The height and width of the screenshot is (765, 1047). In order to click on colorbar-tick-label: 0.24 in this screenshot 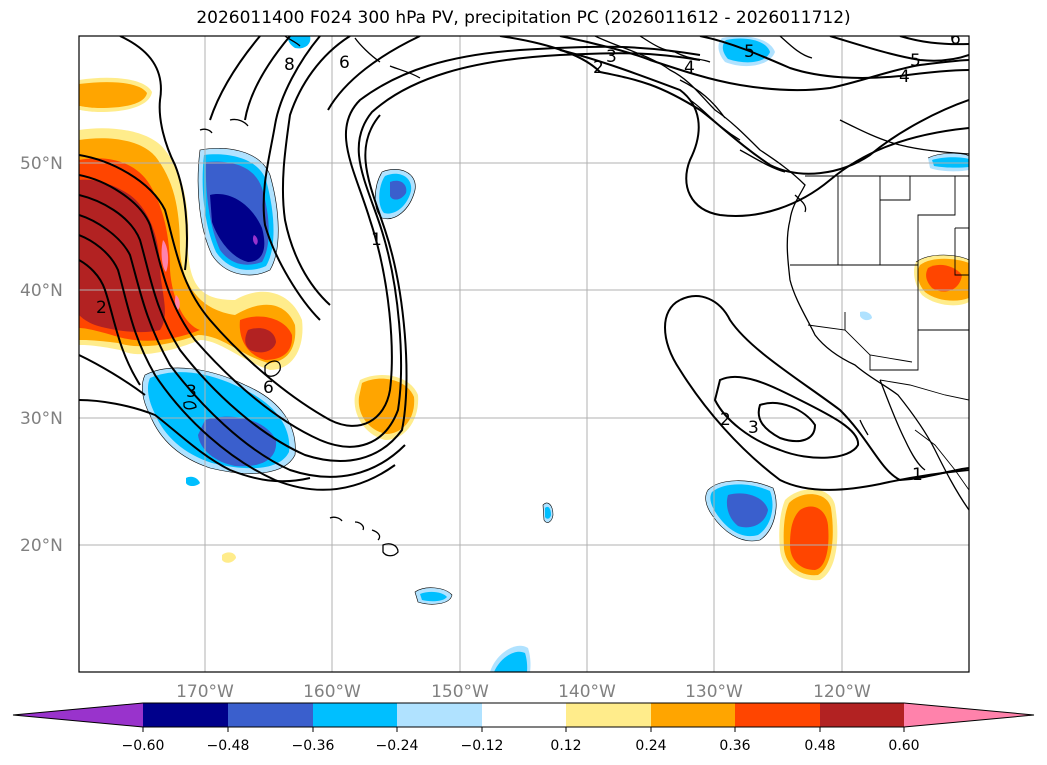, I will do `click(650, 746)`.